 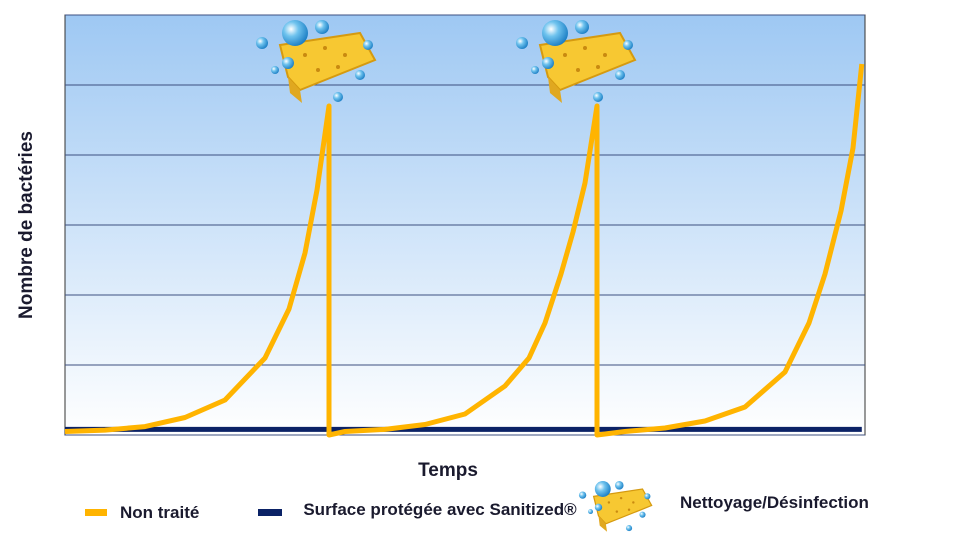 What do you see at coordinates (440, 509) in the screenshot?
I see `legend-label: Surface protégée avec Sanitized®` at bounding box center [440, 509].